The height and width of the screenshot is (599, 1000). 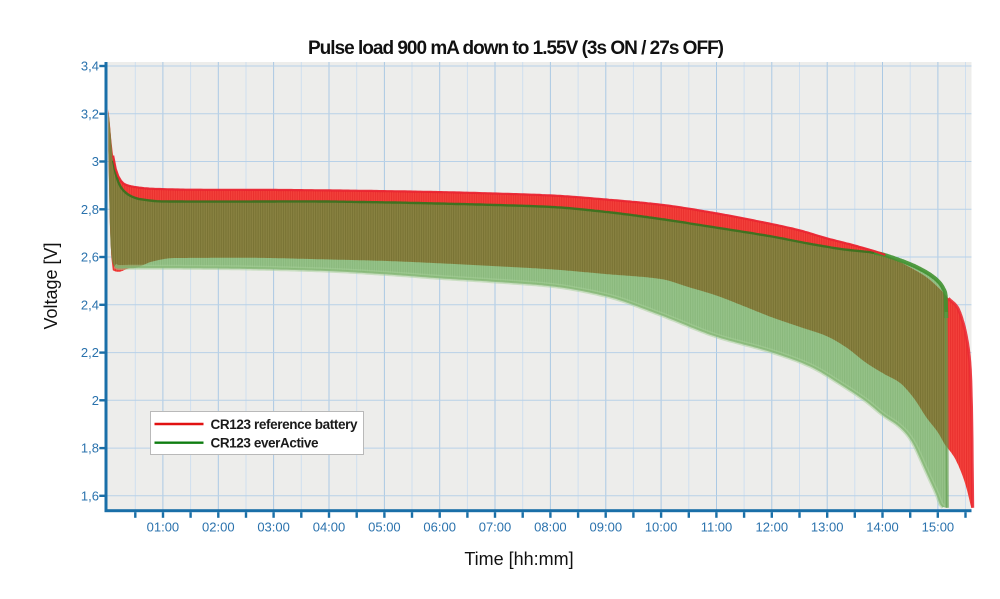 I want to click on svg-text: 06:00, so click(x=439, y=527).